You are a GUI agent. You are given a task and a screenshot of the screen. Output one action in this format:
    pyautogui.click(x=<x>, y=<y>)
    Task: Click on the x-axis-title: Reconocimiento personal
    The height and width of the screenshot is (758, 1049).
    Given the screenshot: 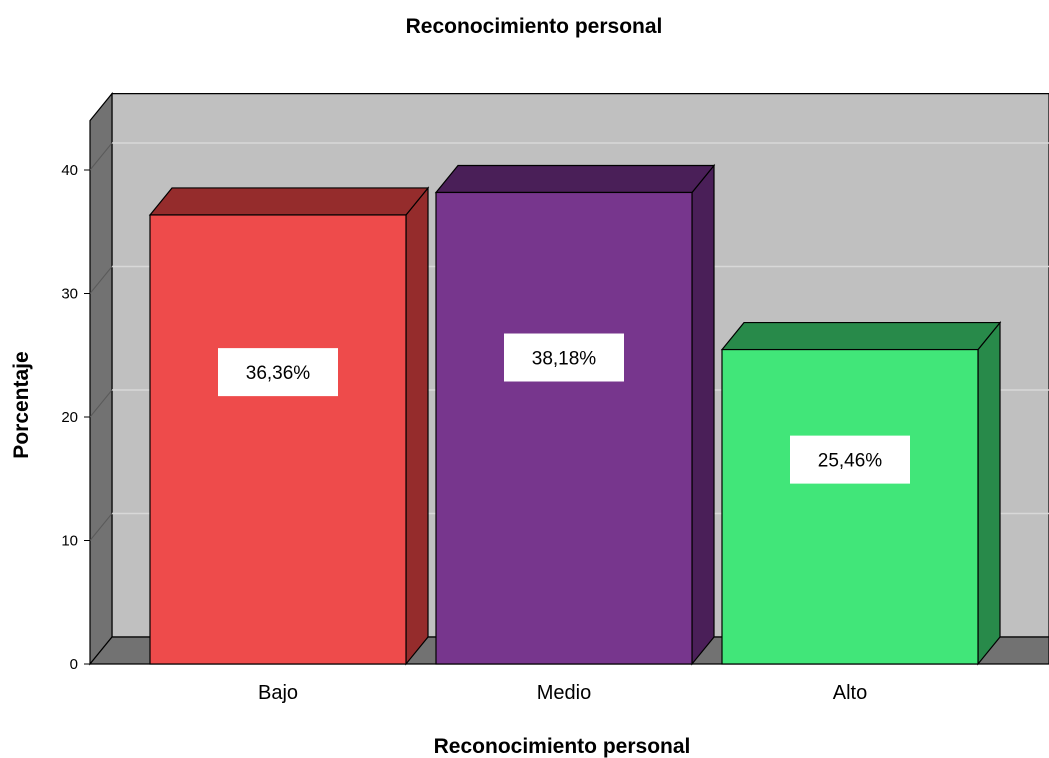 What is the action you would take?
    pyautogui.click(x=562, y=746)
    